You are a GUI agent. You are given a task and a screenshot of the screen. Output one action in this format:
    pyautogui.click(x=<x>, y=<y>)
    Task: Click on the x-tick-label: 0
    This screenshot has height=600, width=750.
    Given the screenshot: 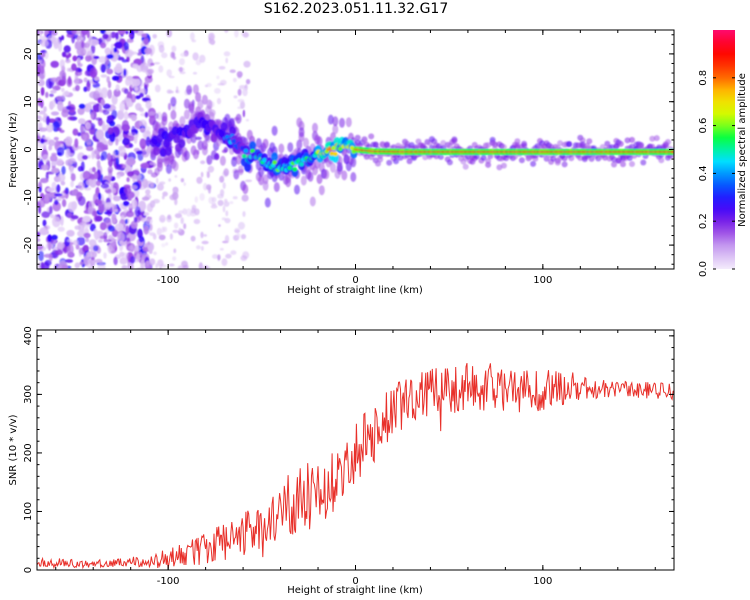 What is the action you would take?
    pyautogui.click(x=355, y=581)
    